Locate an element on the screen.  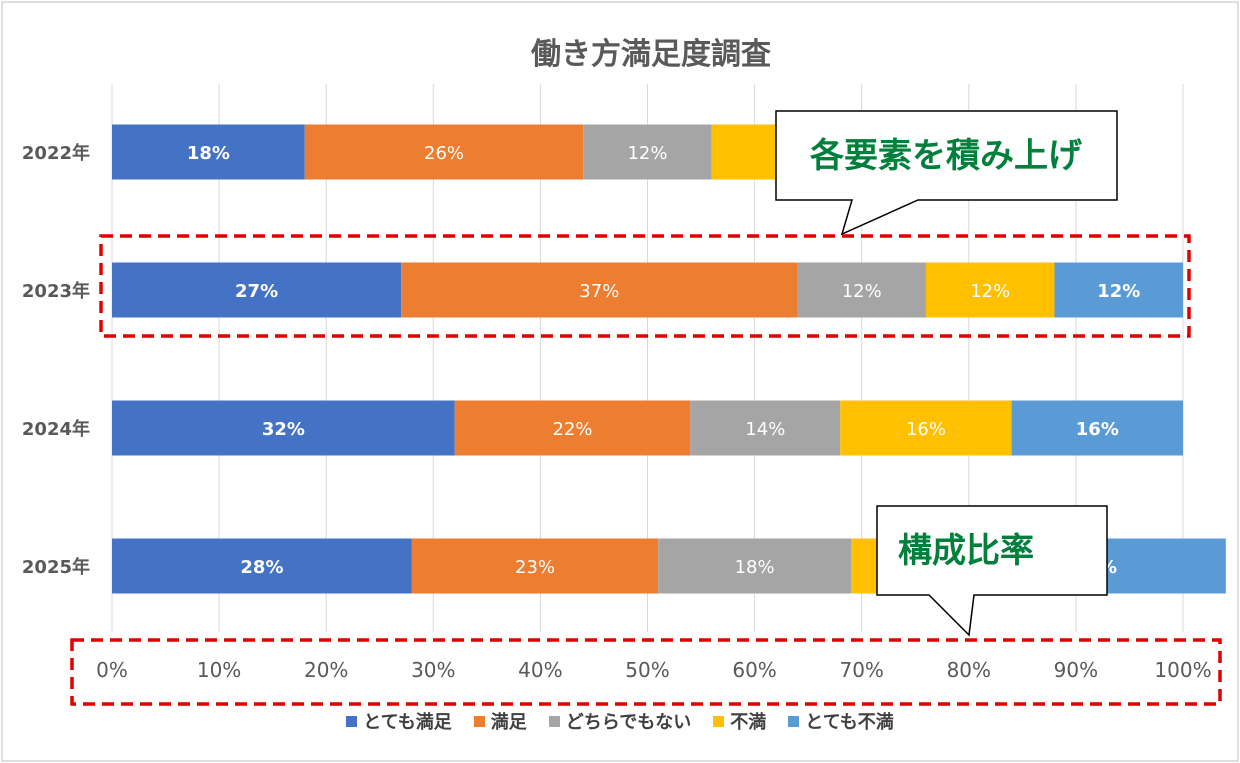
data-label: 28% is located at coordinates (261, 567).